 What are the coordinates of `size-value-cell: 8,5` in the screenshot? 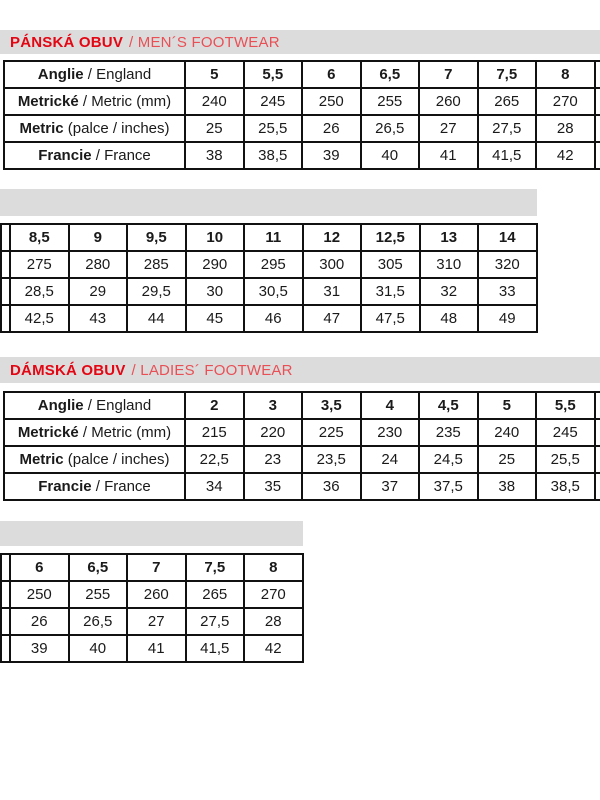 It's located at (39, 237).